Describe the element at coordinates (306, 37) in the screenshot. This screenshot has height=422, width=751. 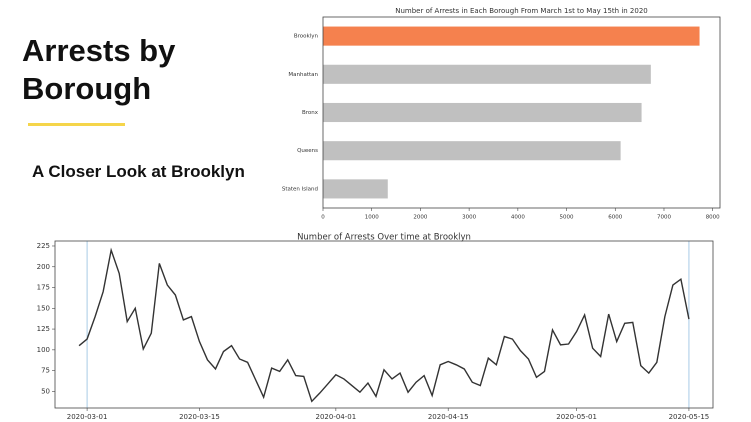
I see `y-tick-label: Brooklyn` at that location.